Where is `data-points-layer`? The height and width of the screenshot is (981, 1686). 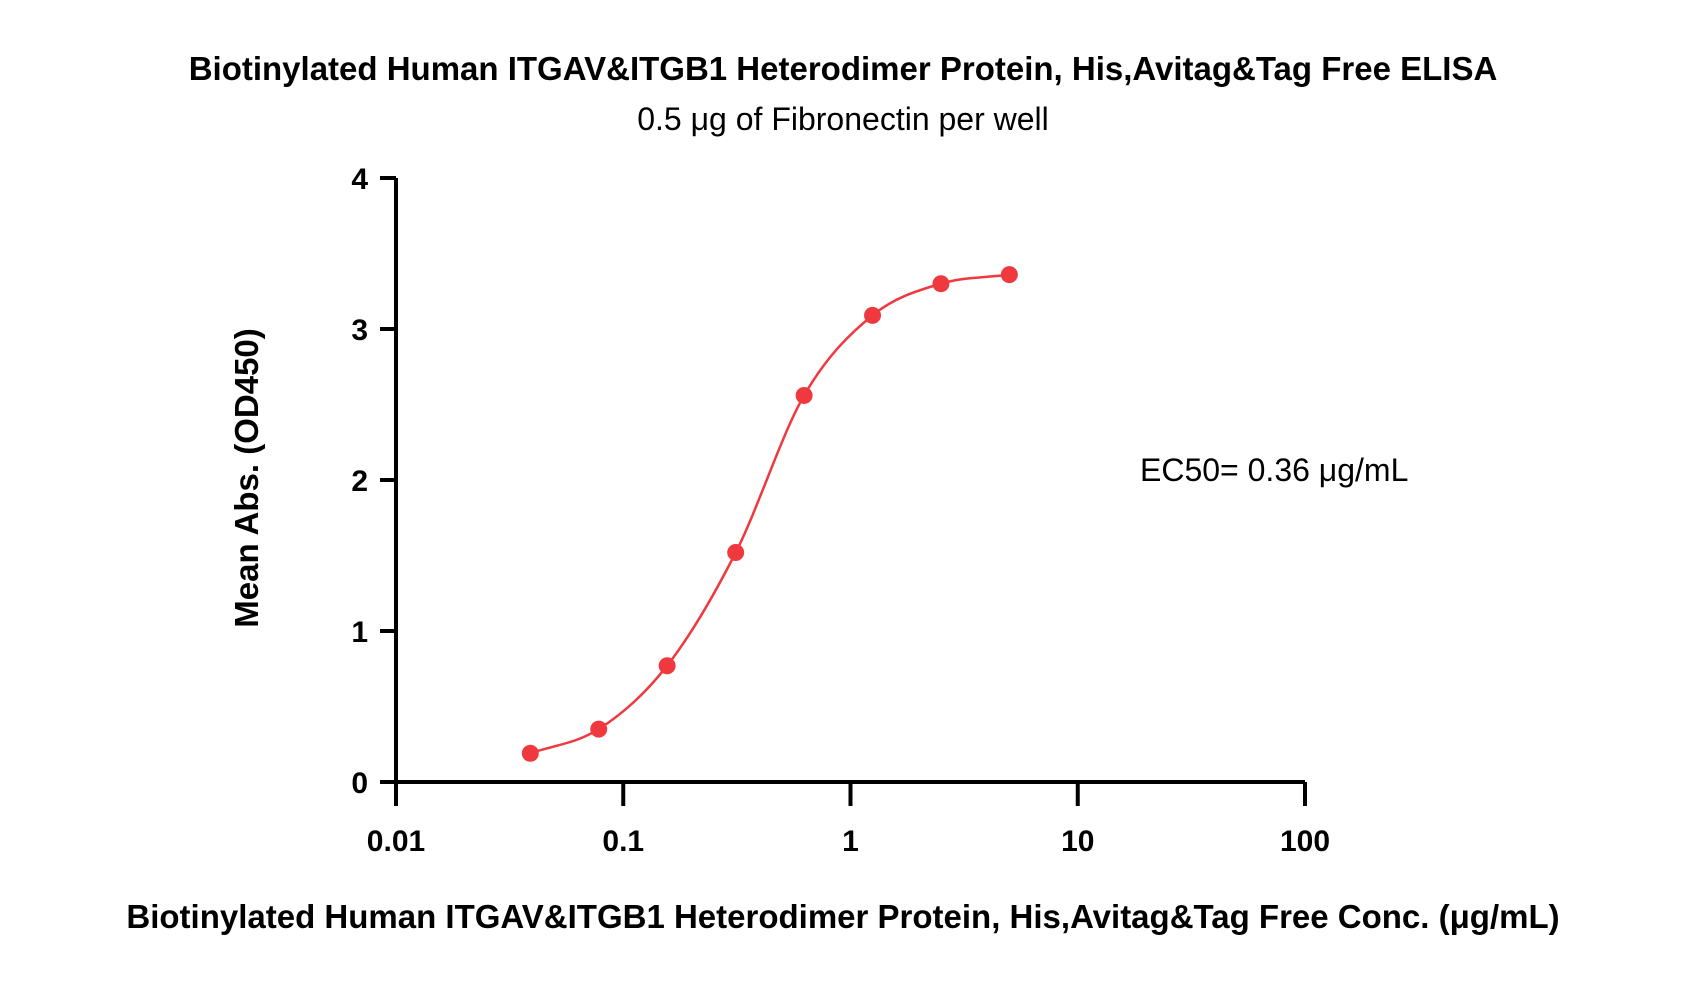
data-points-layer is located at coordinates (769, 514).